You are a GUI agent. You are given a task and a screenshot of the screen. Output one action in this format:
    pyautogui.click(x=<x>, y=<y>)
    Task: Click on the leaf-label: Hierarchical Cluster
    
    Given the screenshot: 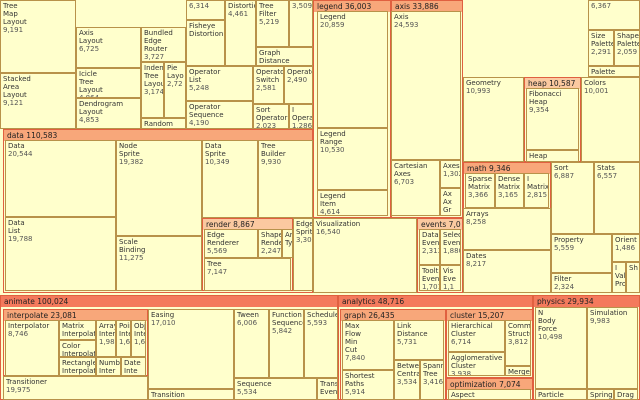 What is the action you would take?
    pyautogui.click(x=472, y=330)
    